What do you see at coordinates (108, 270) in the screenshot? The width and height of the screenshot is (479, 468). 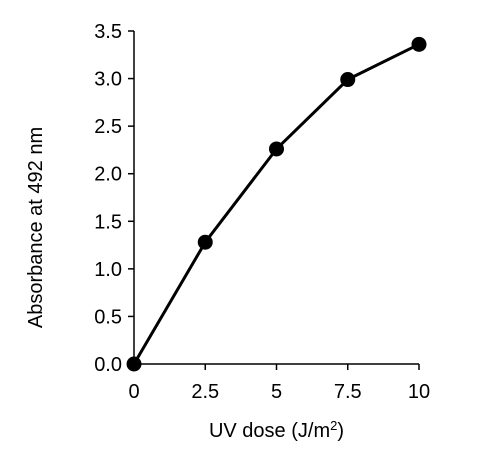 I see `y-tick-label: 1.0` at bounding box center [108, 270].